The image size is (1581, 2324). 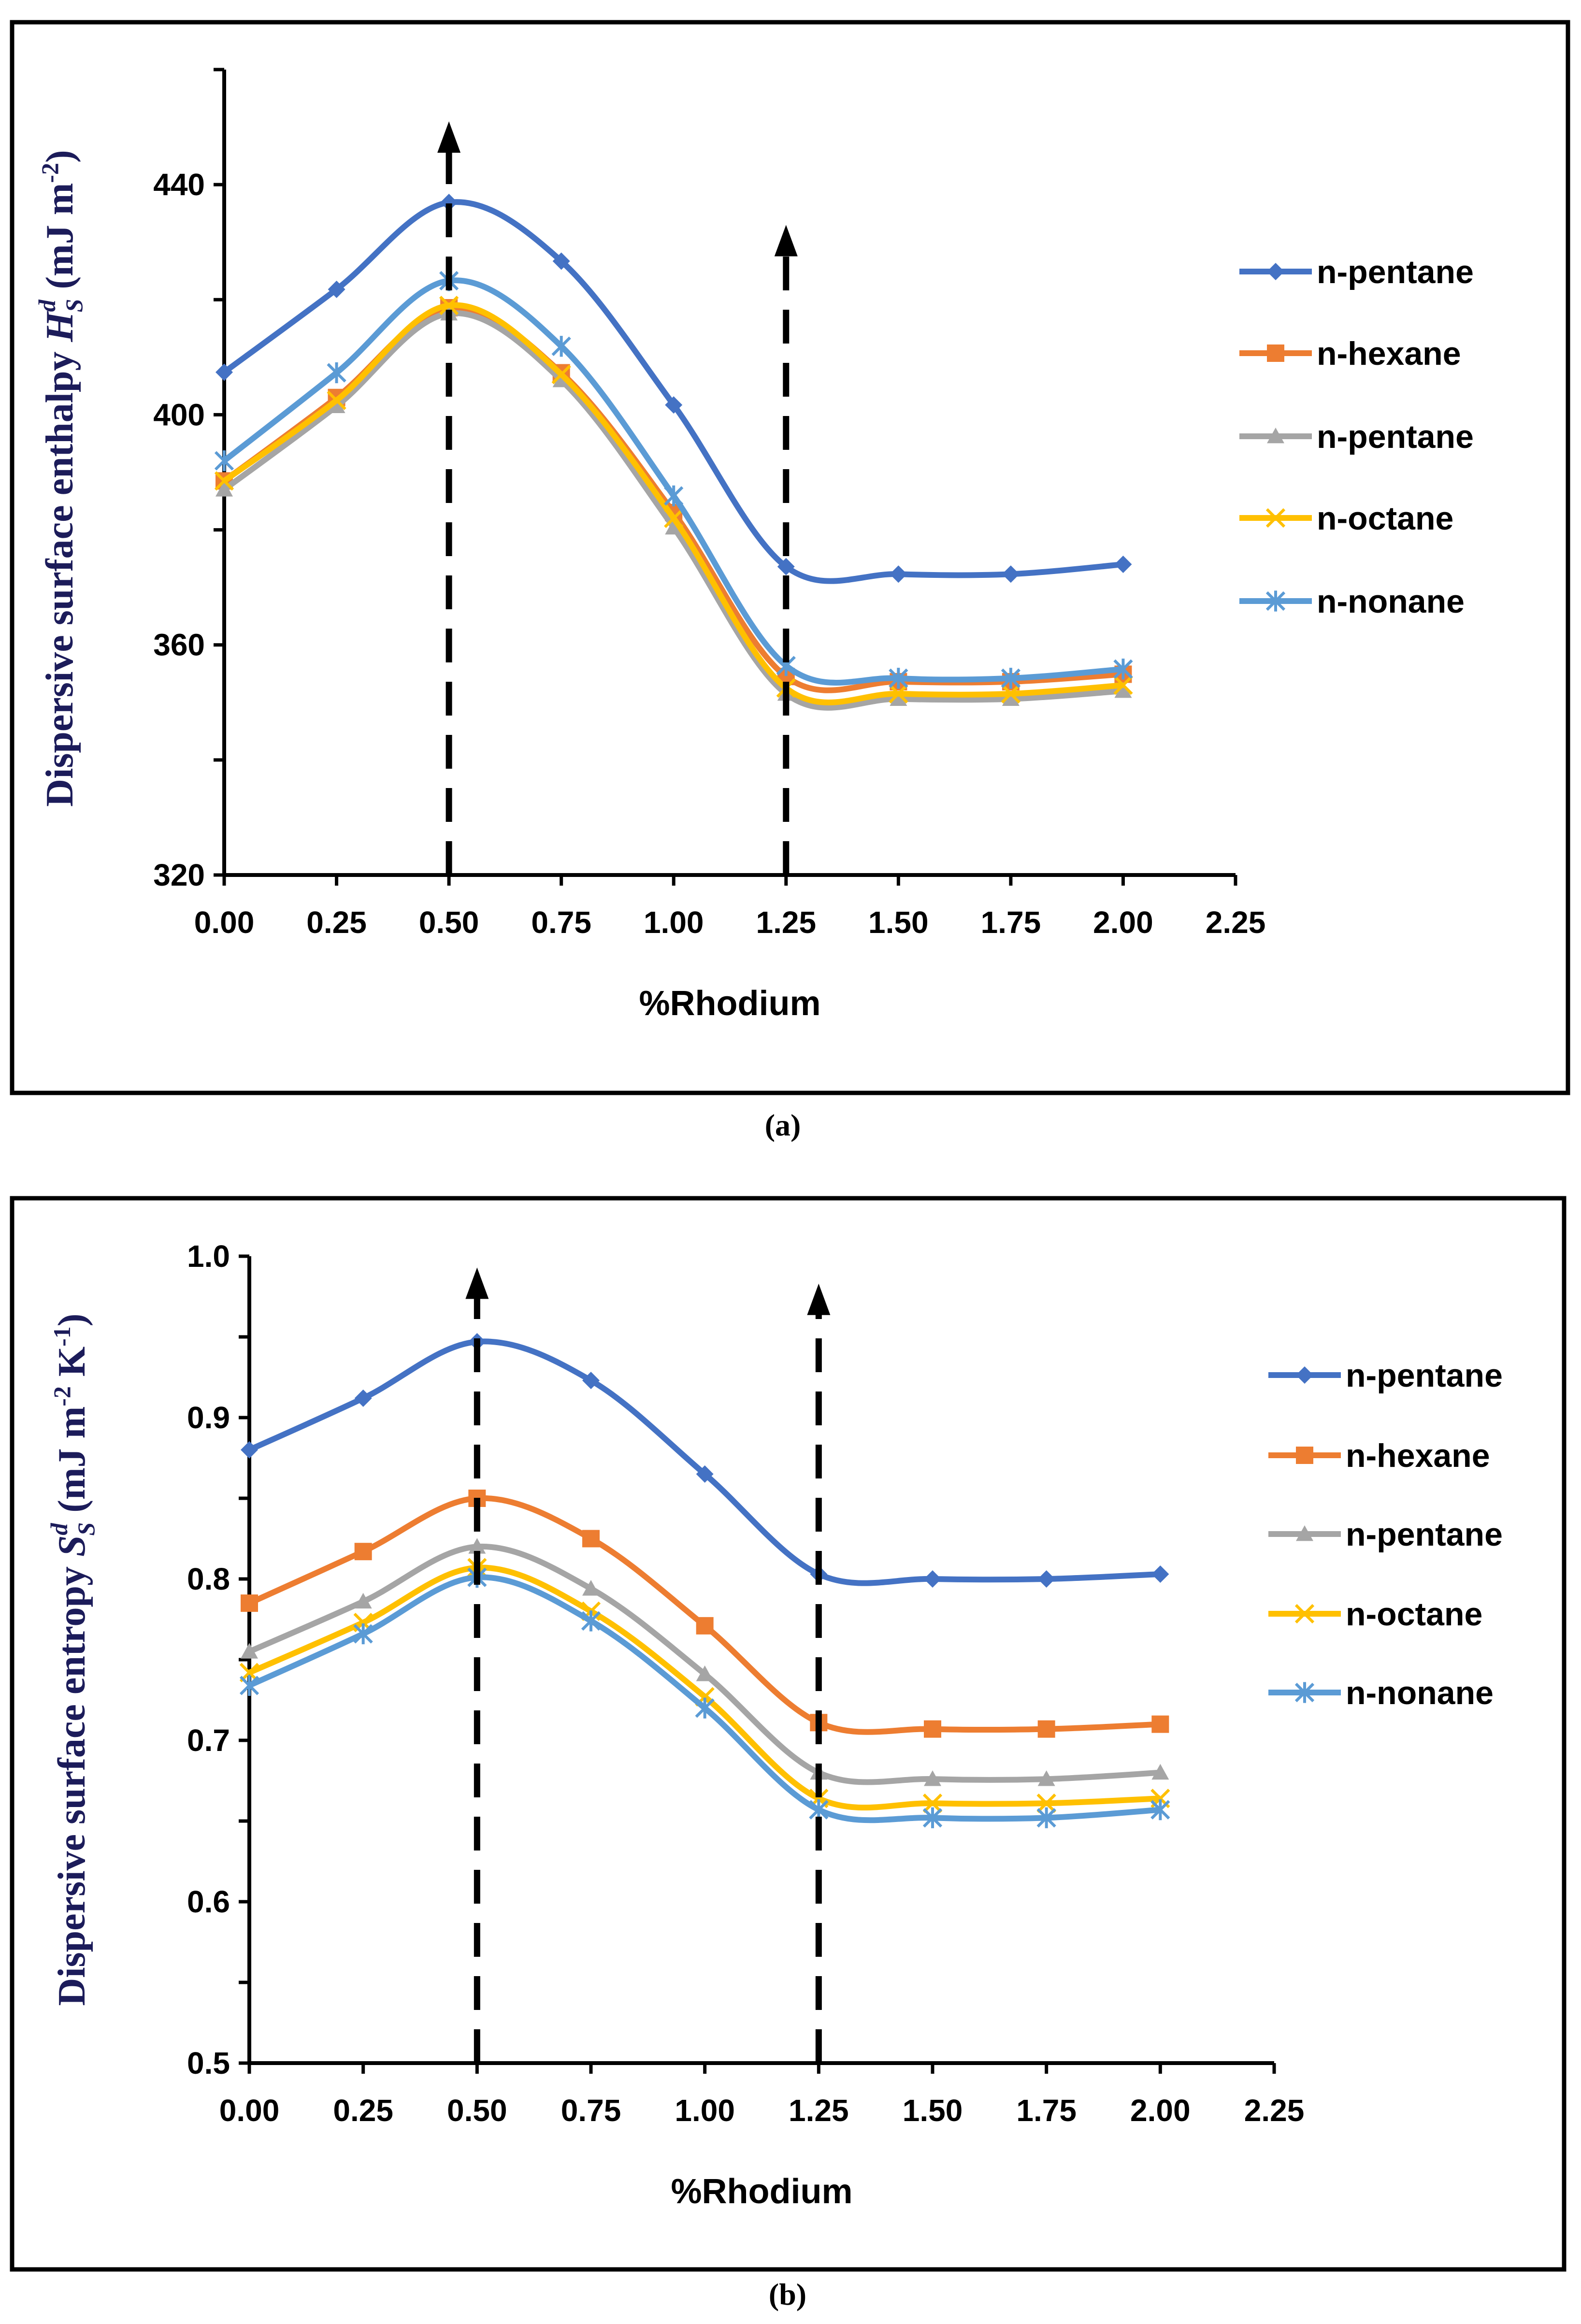 I want to click on y-tick-label: 0.8, so click(x=208, y=1579).